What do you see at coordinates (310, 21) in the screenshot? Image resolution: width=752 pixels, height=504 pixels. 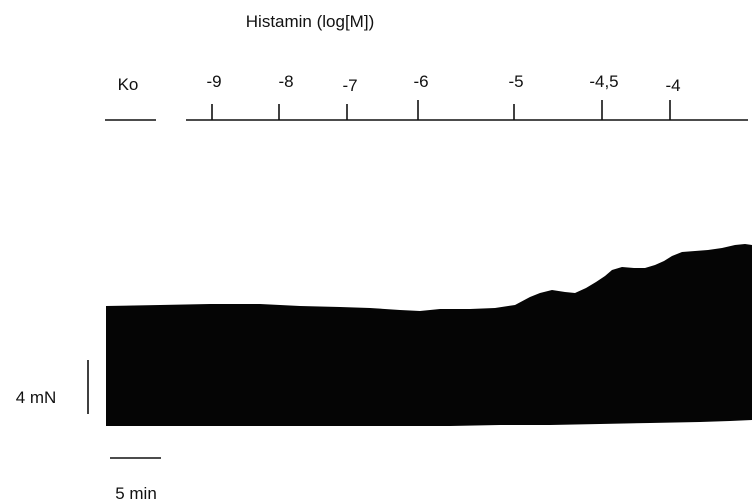 I see `figure-title: Histamin (log[M])` at bounding box center [310, 21].